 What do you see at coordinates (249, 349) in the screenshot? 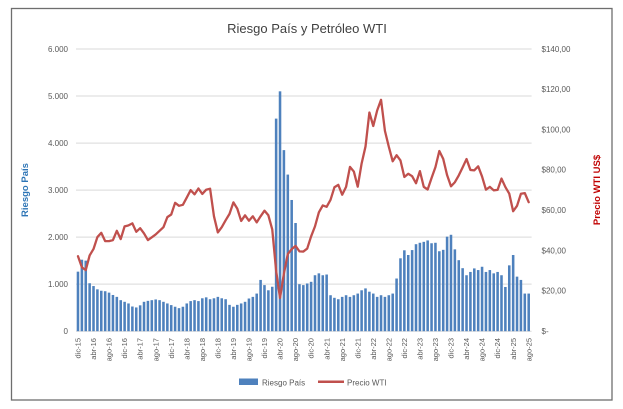
I see `x-axis-tick-label: ago-19` at bounding box center [249, 349].